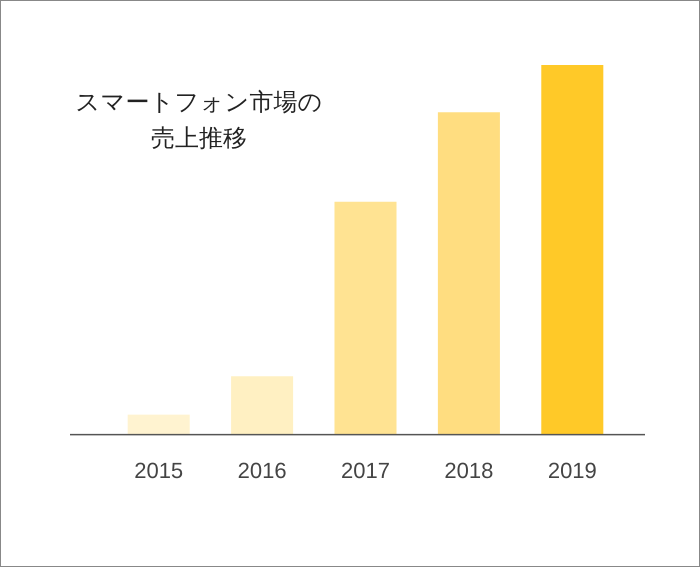 This screenshot has height=567, width=700. I want to click on x-tick-label: 2015, so click(159, 470).